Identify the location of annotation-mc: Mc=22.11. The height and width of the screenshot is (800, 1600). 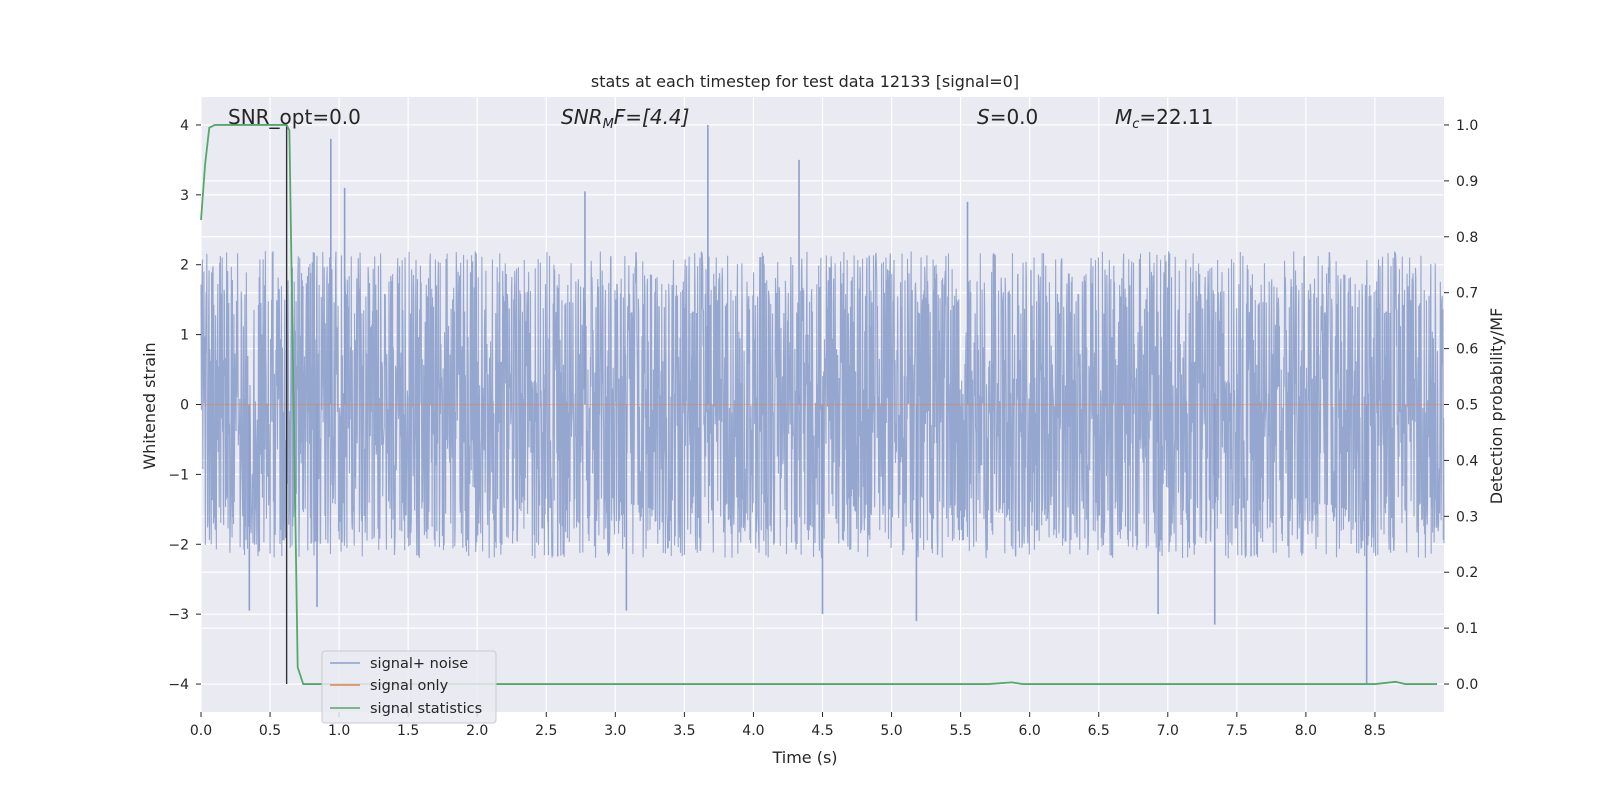
(1164, 118).